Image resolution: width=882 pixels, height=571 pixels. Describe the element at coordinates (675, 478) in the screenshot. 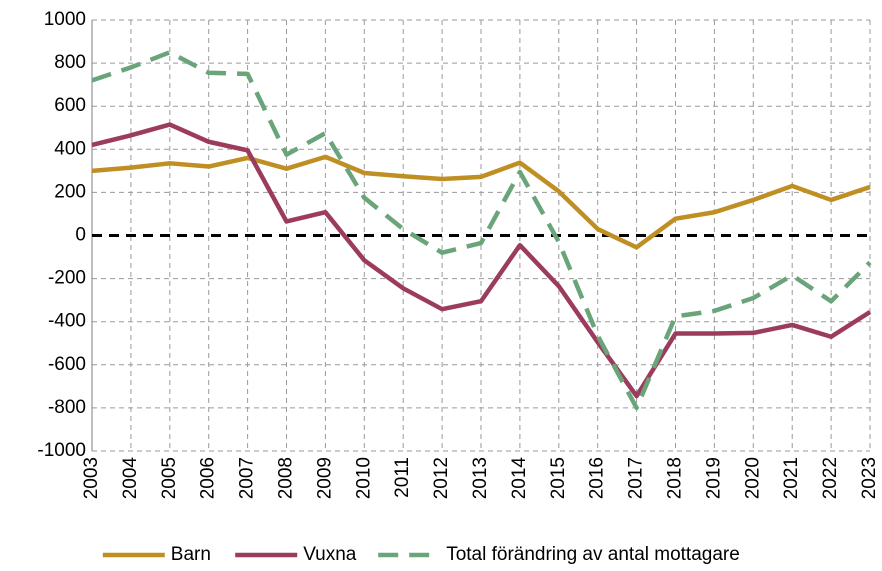

I see `x-tick-label: 2018` at that location.